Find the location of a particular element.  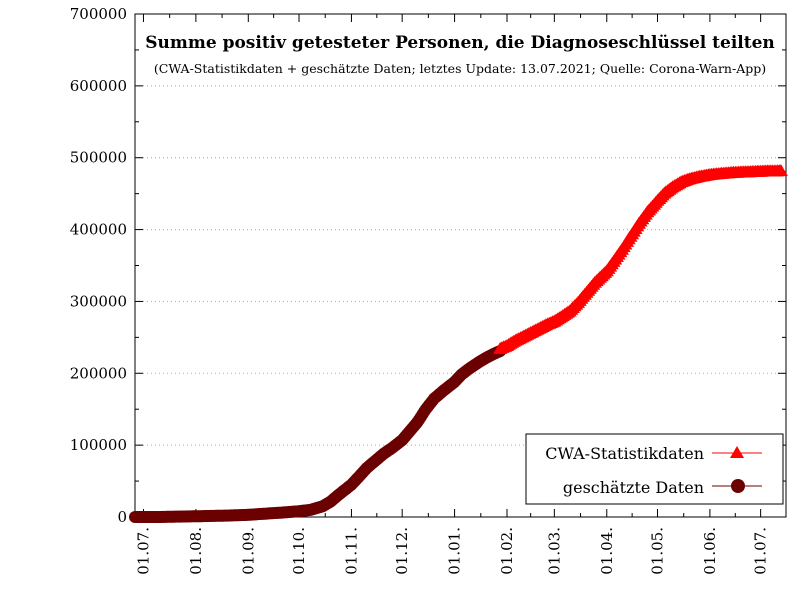

x-tick-label: 01.12. is located at coordinates (402, 551).